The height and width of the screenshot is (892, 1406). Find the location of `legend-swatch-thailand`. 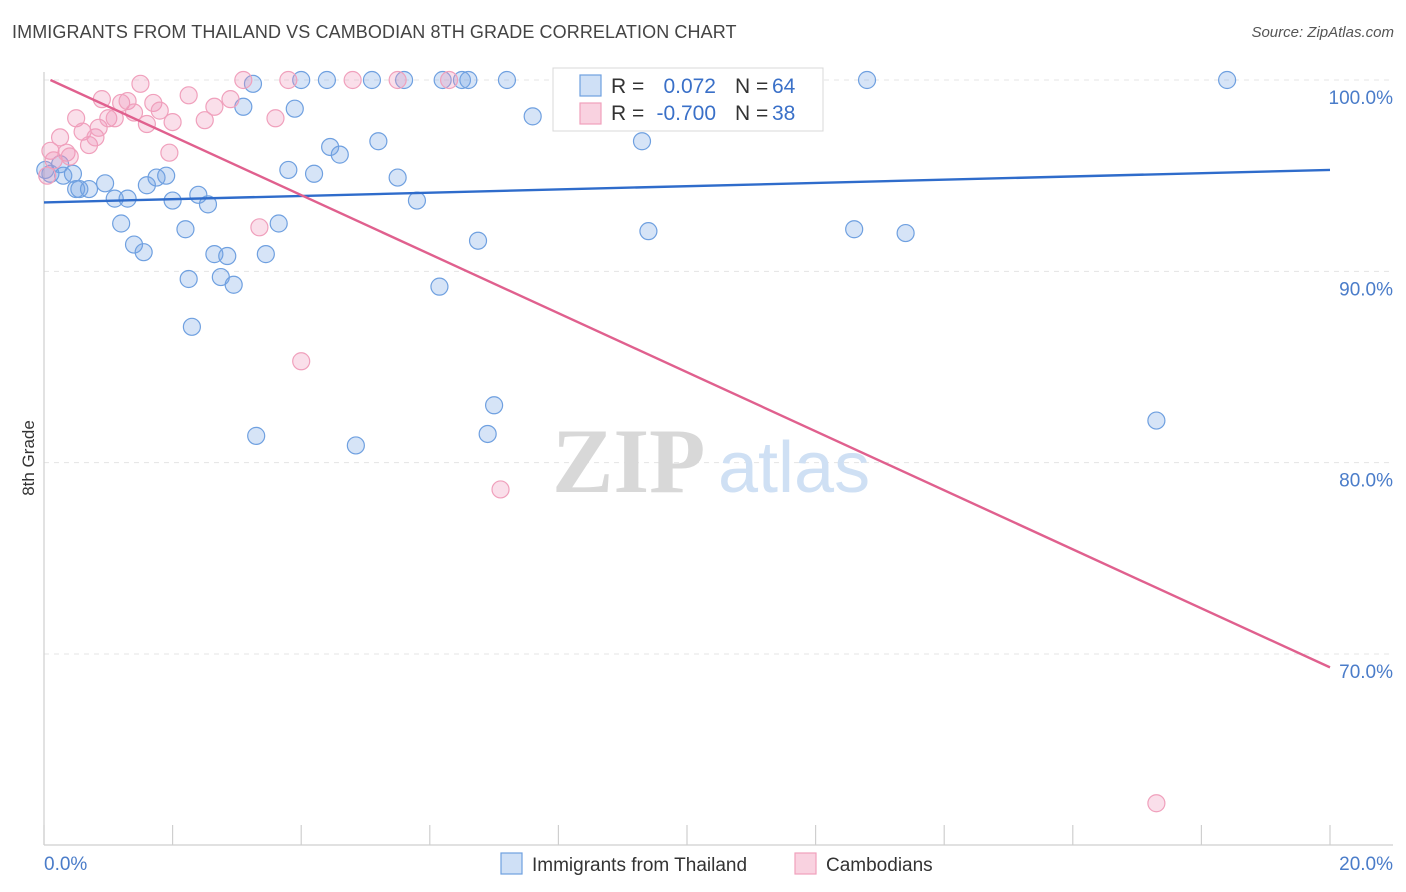

legend-swatch-thailand is located at coordinates (511, 863).